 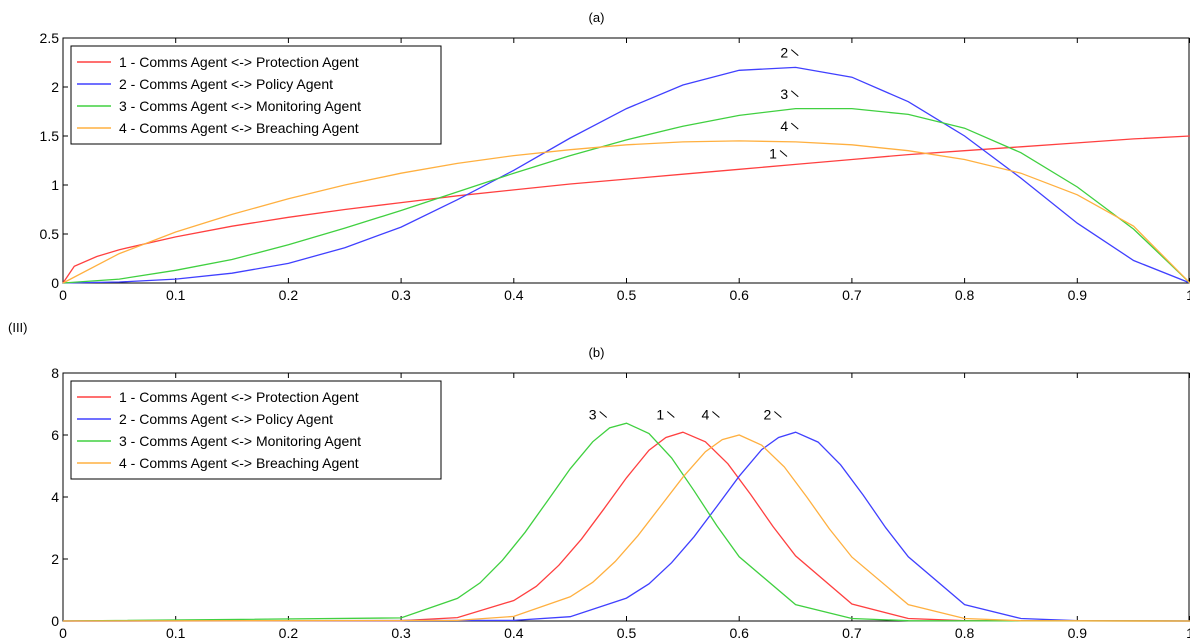 What do you see at coordinates (50, 136) in the screenshot?
I see `y-tick-label: 1.5` at bounding box center [50, 136].